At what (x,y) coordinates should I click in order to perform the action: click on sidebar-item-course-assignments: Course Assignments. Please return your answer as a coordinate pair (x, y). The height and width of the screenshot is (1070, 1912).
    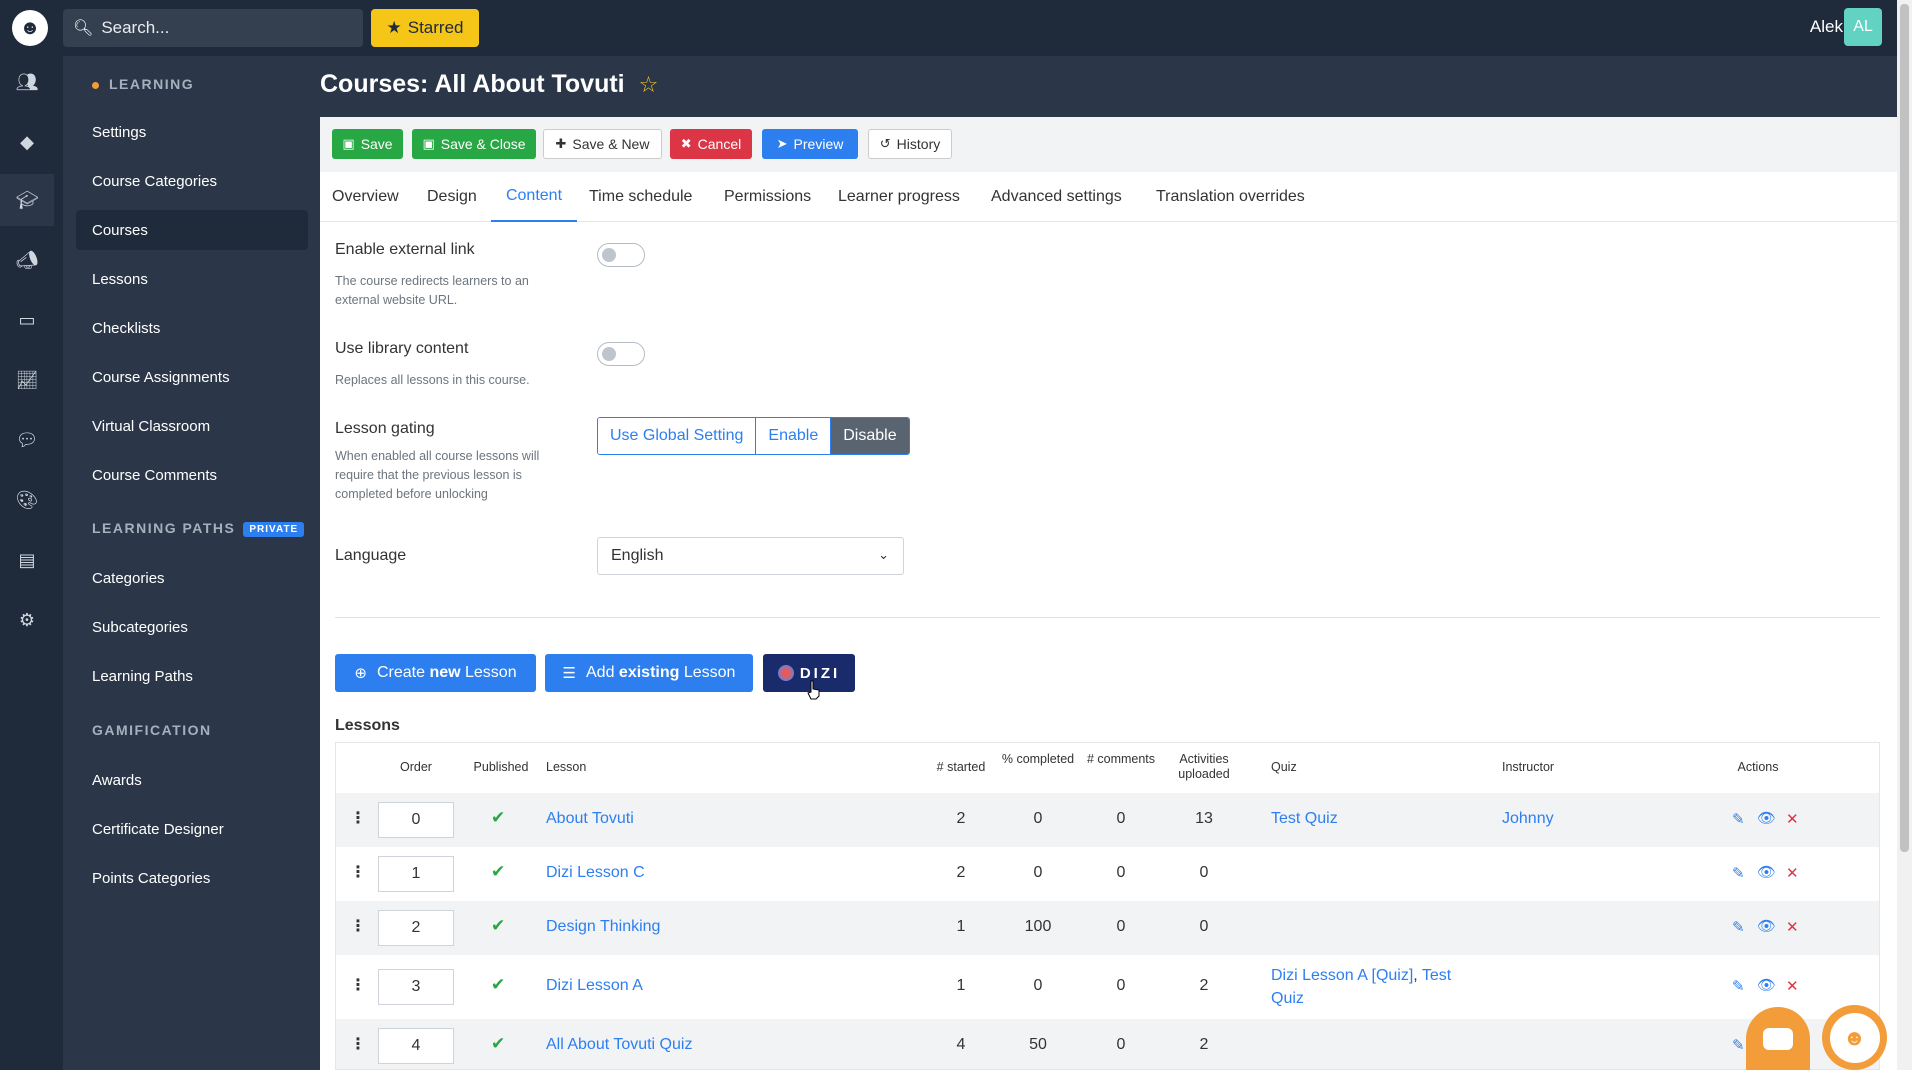
    Looking at the image, I should click on (161, 377).